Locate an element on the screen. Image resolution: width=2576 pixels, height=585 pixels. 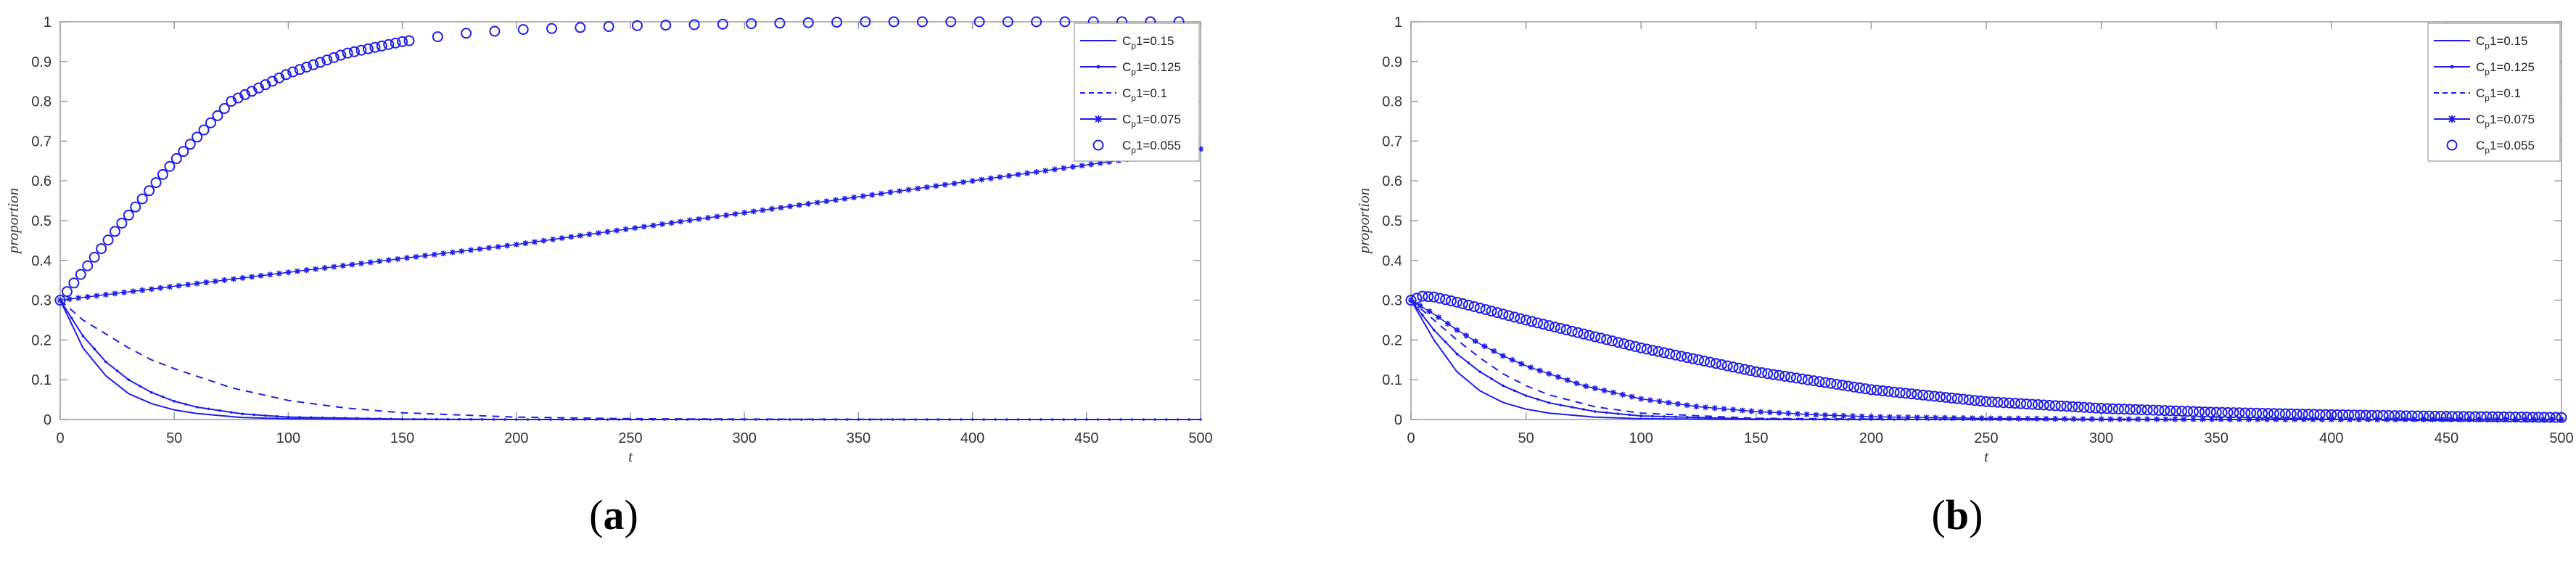
legend-marker-star is located at coordinates (1098, 119).